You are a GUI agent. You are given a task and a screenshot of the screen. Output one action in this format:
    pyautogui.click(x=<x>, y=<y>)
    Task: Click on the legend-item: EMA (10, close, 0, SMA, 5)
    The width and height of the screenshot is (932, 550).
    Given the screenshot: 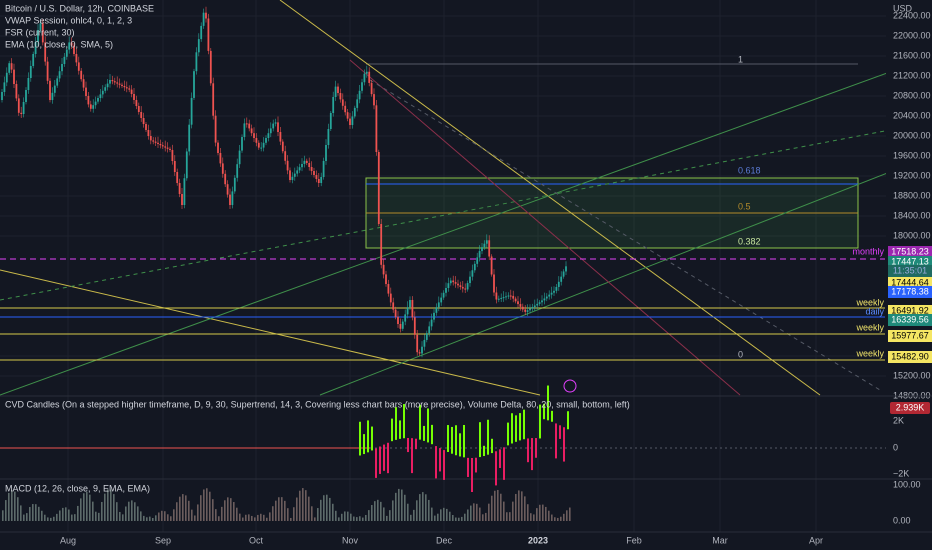 What is the action you would take?
    pyautogui.click(x=59, y=44)
    